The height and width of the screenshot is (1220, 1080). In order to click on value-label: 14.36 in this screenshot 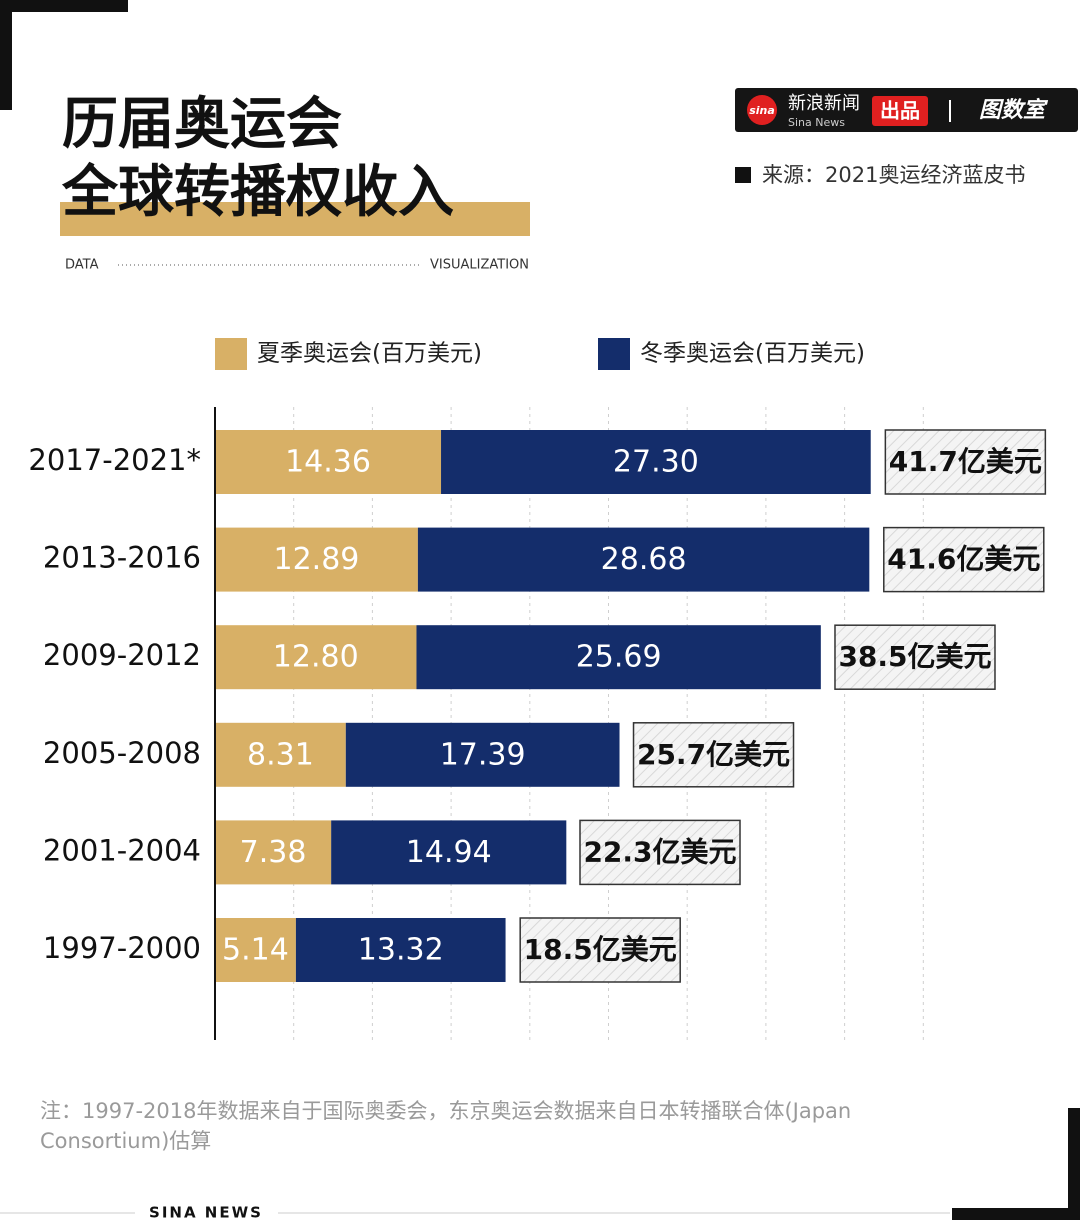, I will do `click(328, 462)`.